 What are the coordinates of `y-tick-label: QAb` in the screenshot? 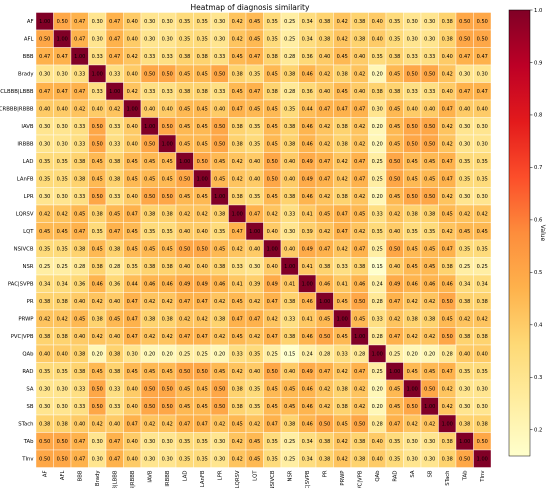 It's located at (28, 355).